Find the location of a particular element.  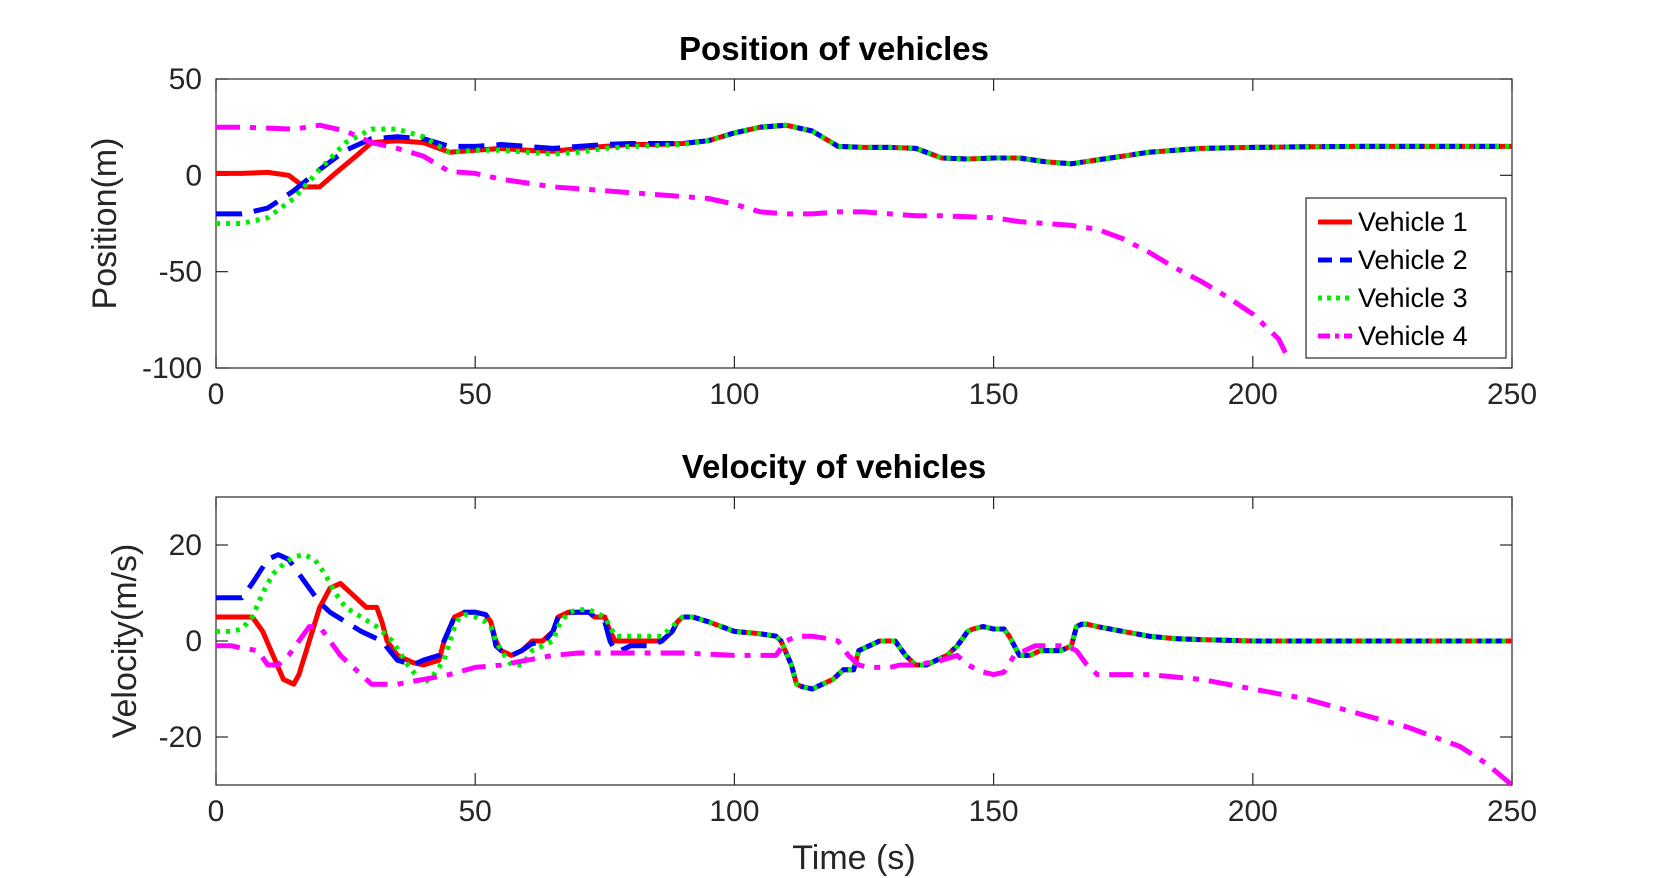

velocity-y-tick-label: 0 is located at coordinates (193, 641).